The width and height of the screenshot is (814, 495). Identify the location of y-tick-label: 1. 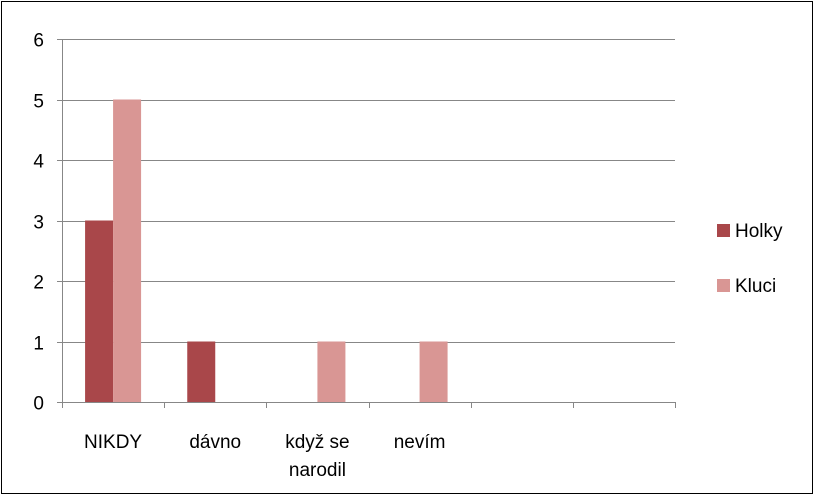
(38, 344).